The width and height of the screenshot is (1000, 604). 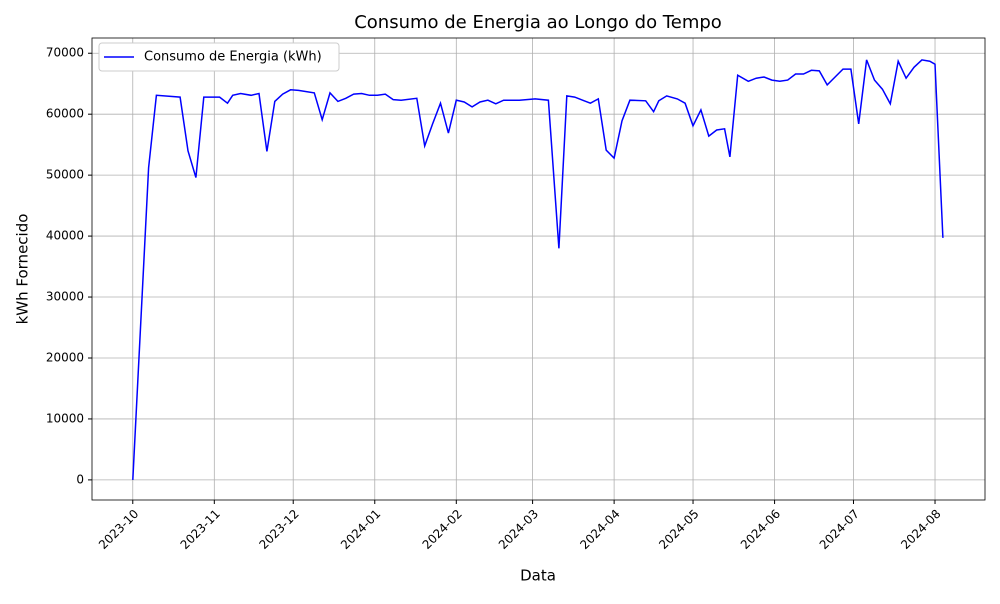 What do you see at coordinates (65, 357) in the screenshot?
I see `y-tick-label: 20000` at bounding box center [65, 357].